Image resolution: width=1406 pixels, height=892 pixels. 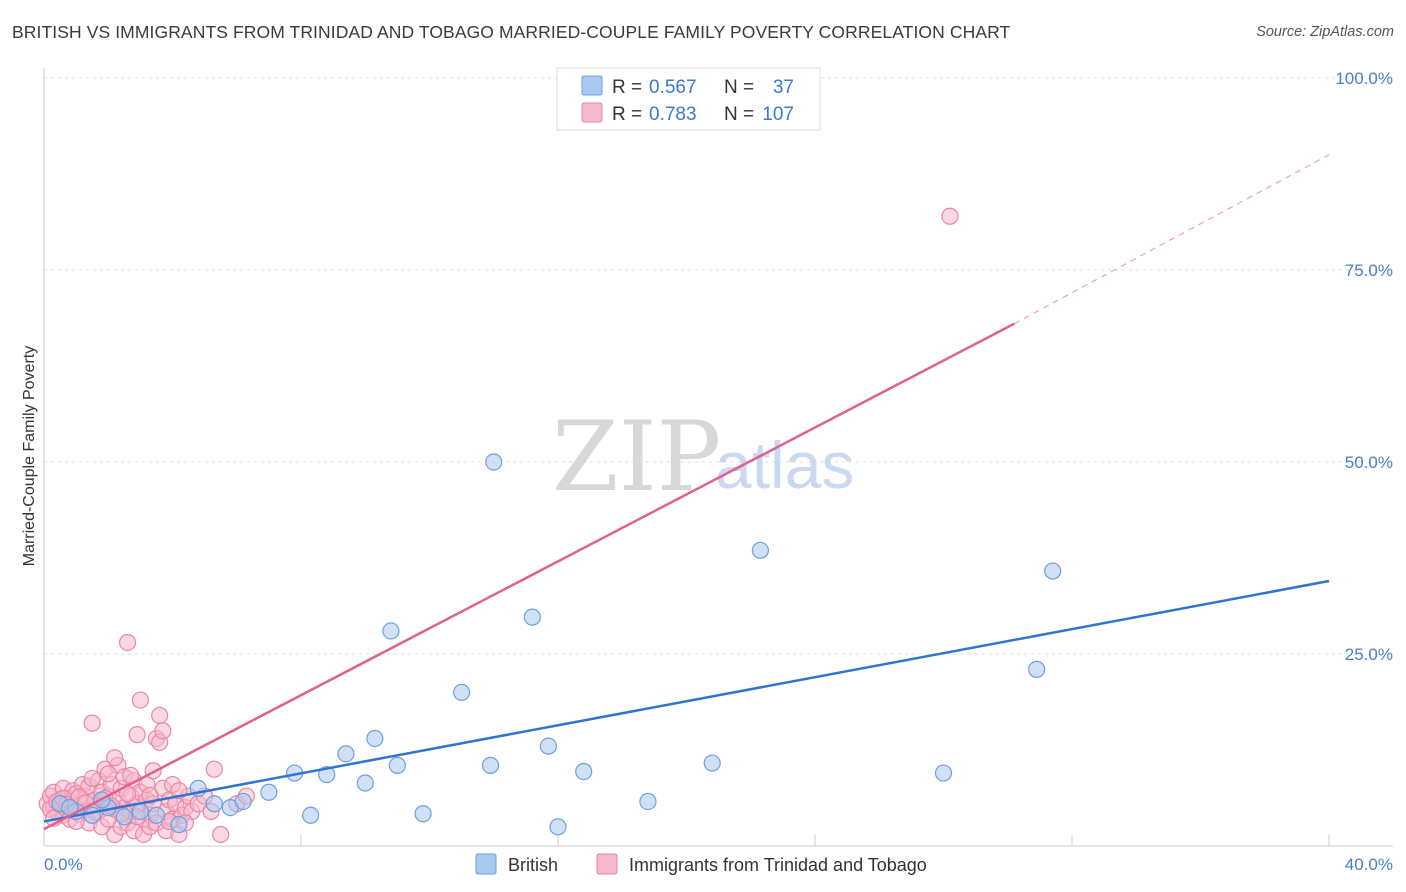 What do you see at coordinates (1369, 270) in the screenshot?
I see `y-tick-label-2: 75.0%` at bounding box center [1369, 270].